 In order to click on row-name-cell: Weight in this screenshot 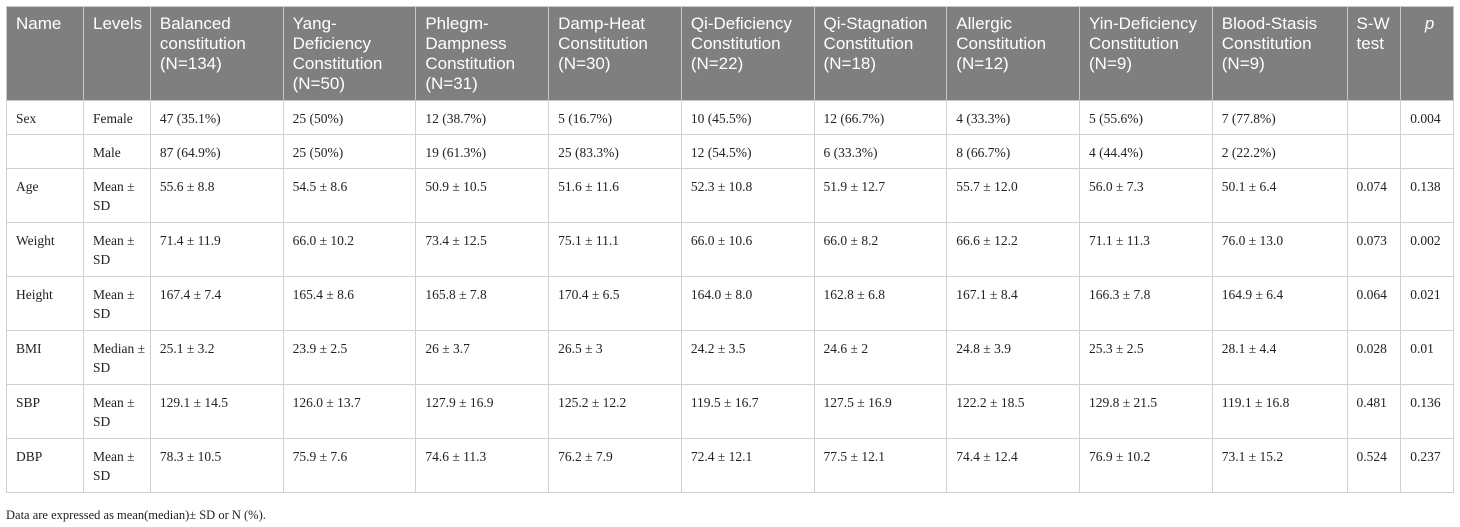, I will do `click(45, 249)`.